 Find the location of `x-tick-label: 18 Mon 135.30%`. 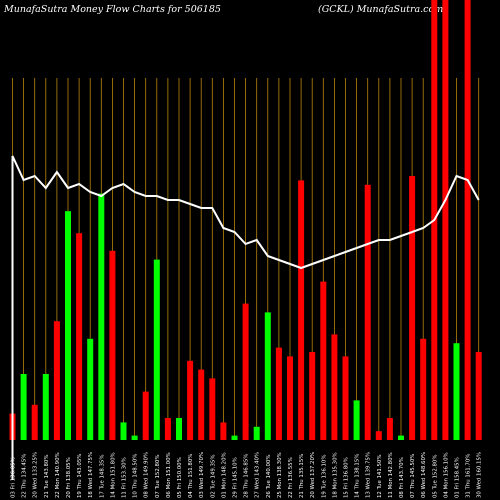

x-tick-label: 18 Mon 135.30% is located at coordinates (335, 475).